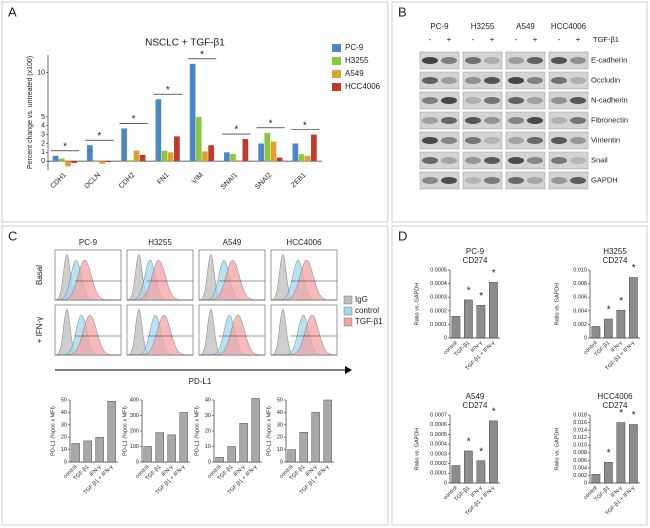  What do you see at coordinates (160, 335) in the screenshot?
I see `histogram` at bounding box center [160, 335].